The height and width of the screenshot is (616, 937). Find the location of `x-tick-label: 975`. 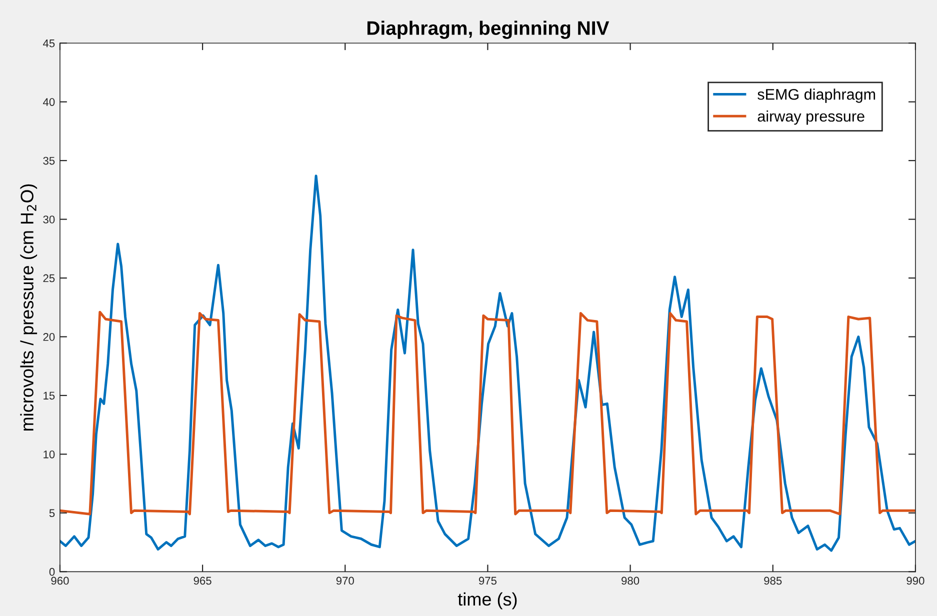

x-tick-label: 975 is located at coordinates (487, 580).